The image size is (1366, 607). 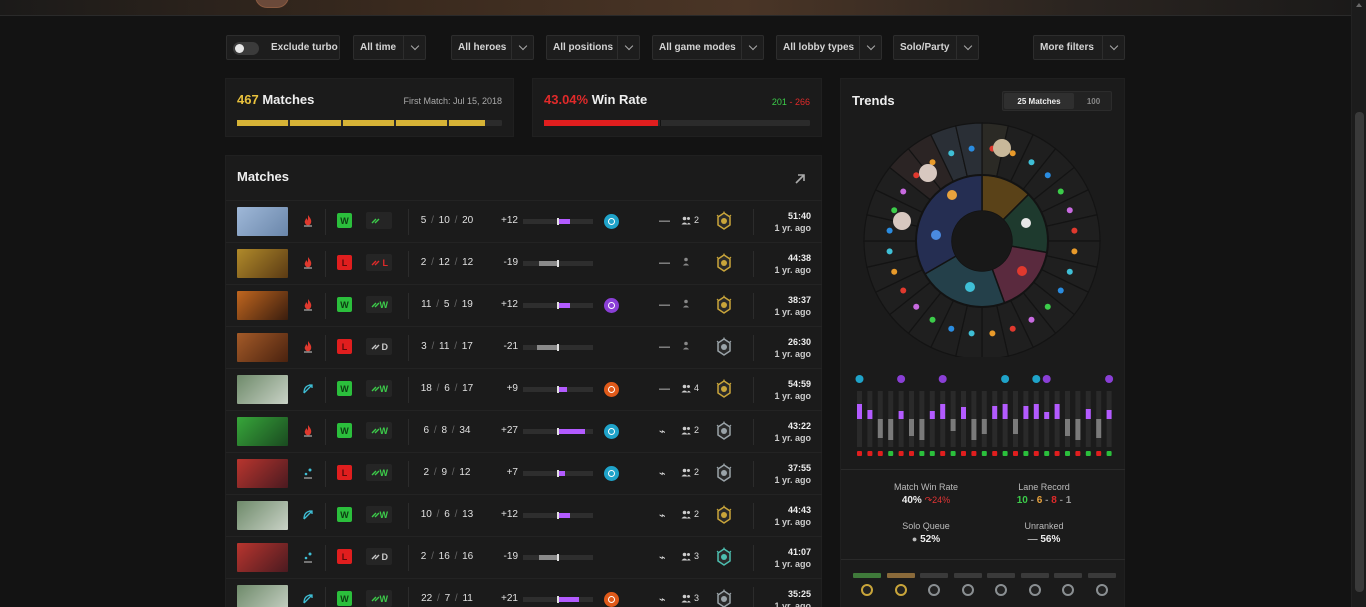 I want to click on game-modes-filter: All game modes, so click(x=708, y=47).